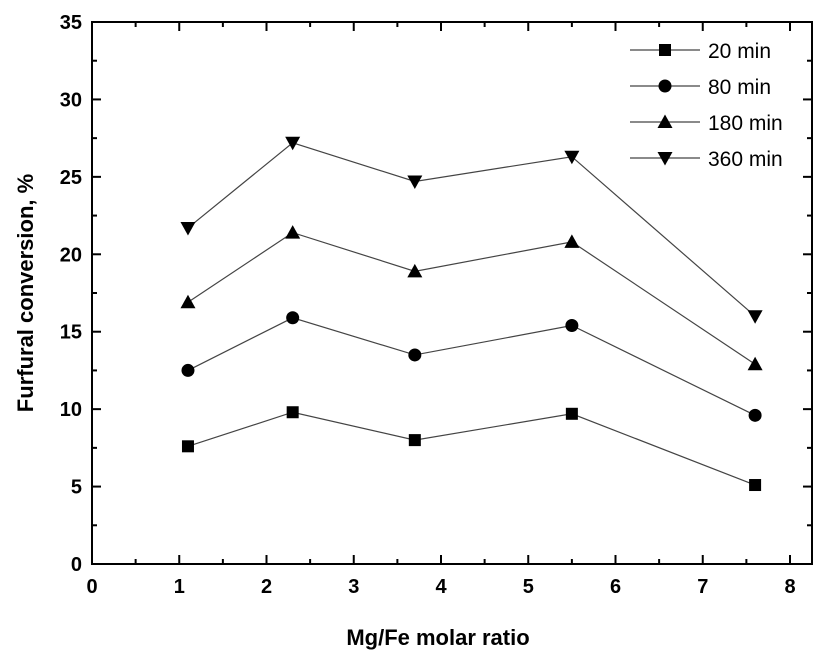 The width and height of the screenshot is (825, 658). What do you see at coordinates (528, 587) in the screenshot?
I see `x-tick-label: 5` at bounding box center [528, 587].